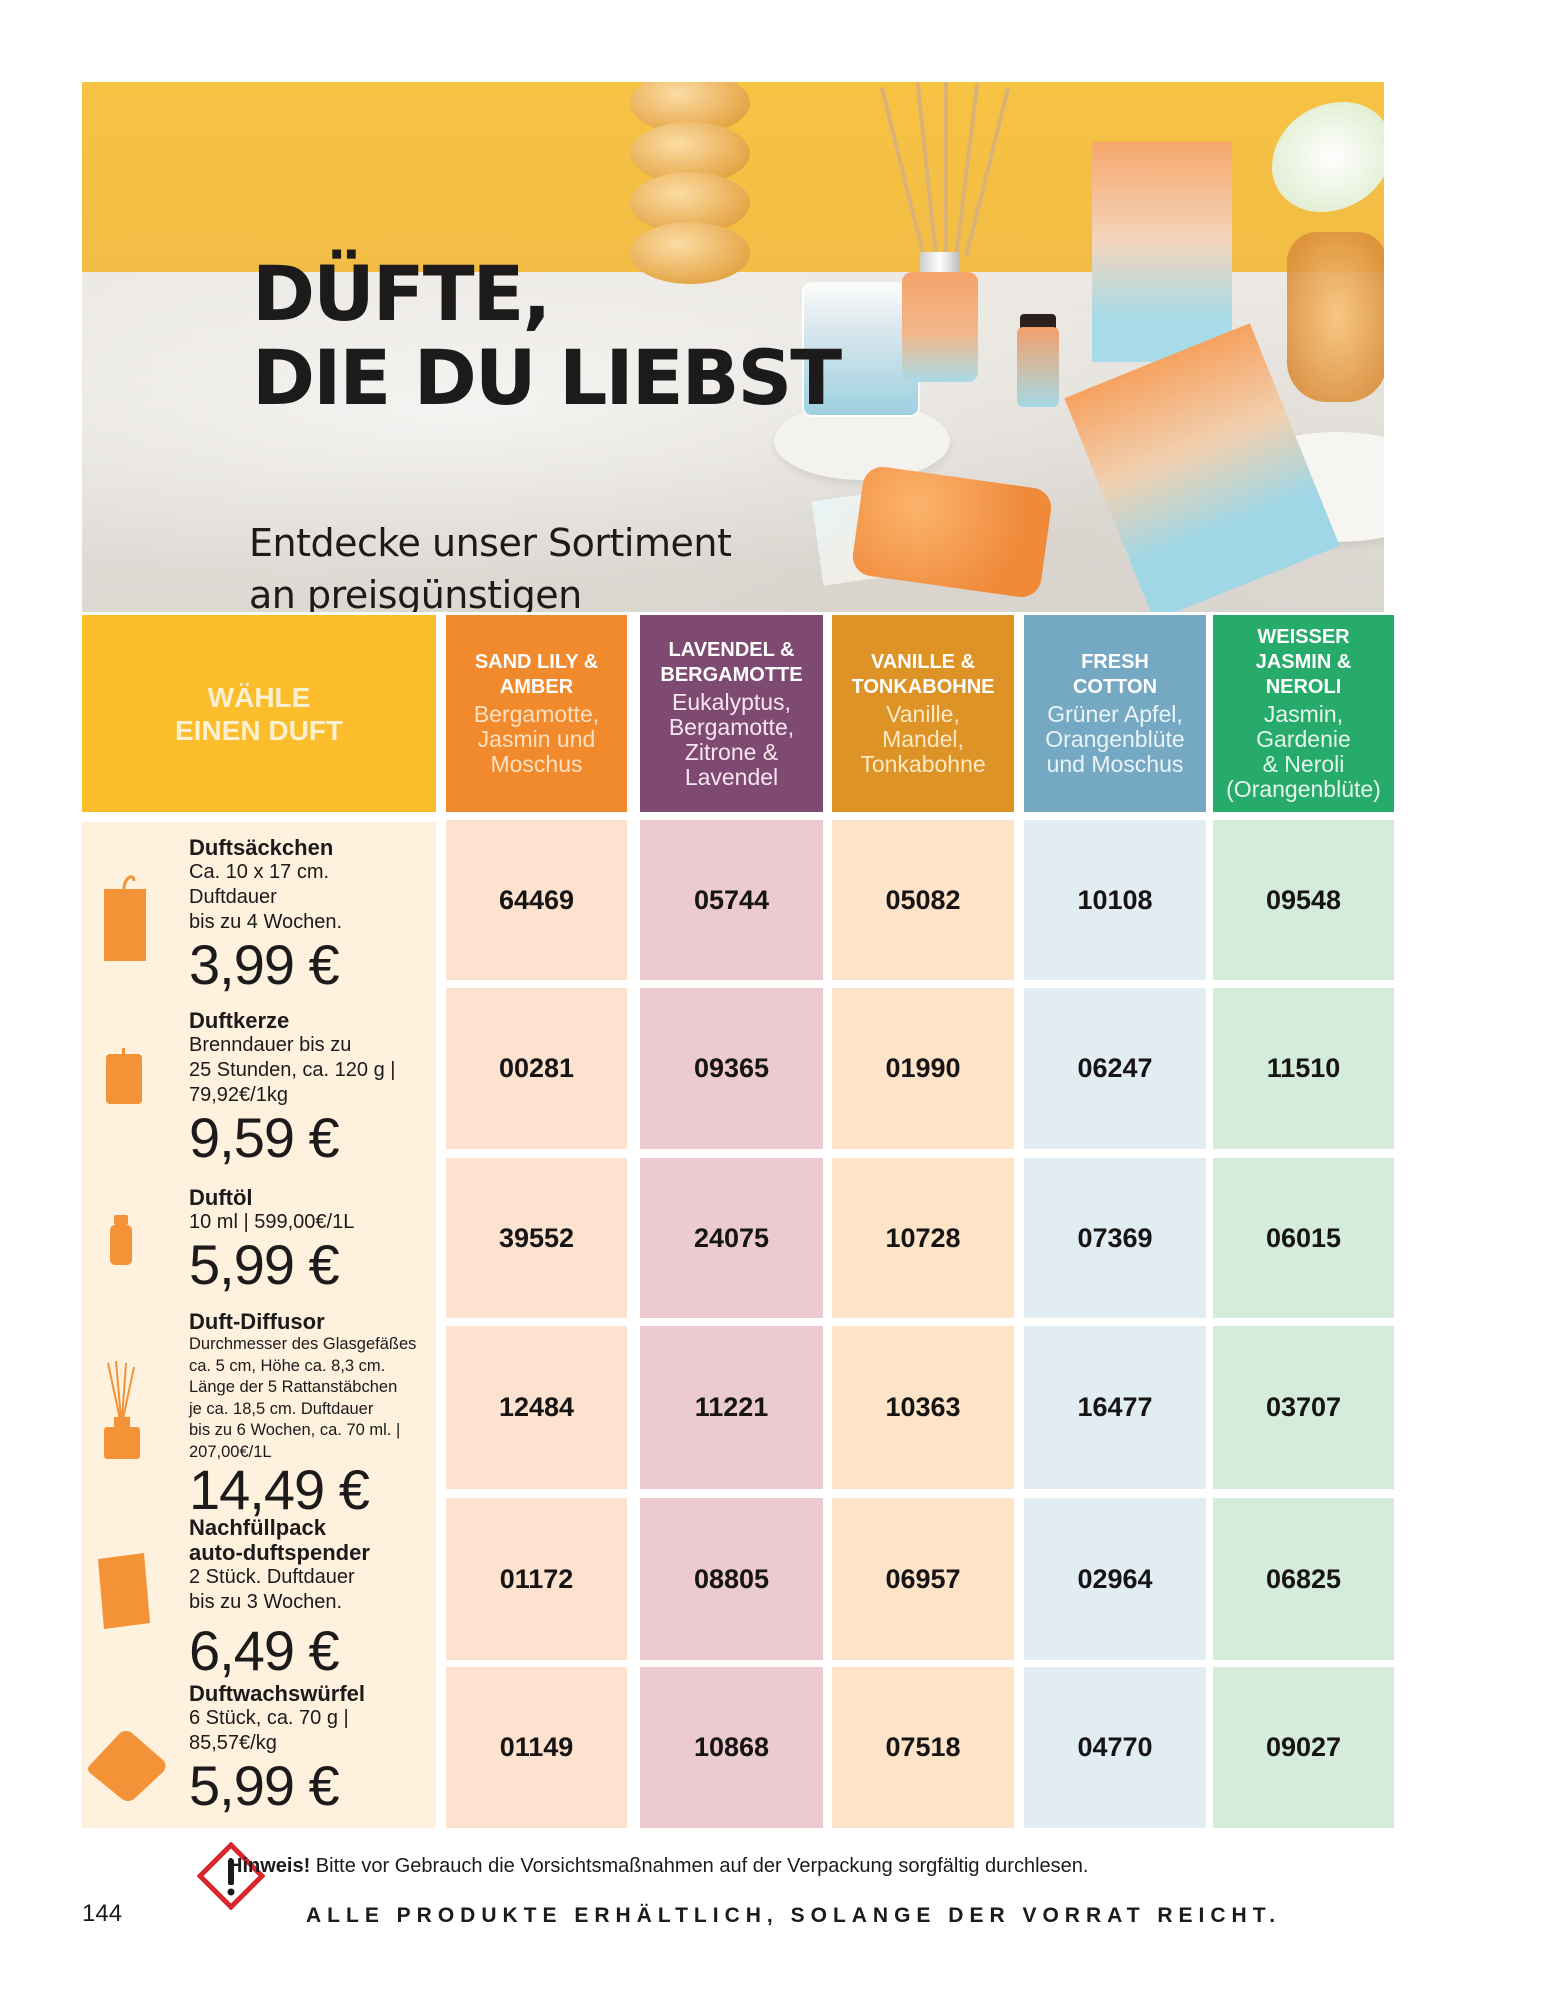  What do you see at coordinates (272, 1222) in the screenshot?
I see `product-description: 10 ml | 599,00€/1L` at bounding box center [272, 1222].